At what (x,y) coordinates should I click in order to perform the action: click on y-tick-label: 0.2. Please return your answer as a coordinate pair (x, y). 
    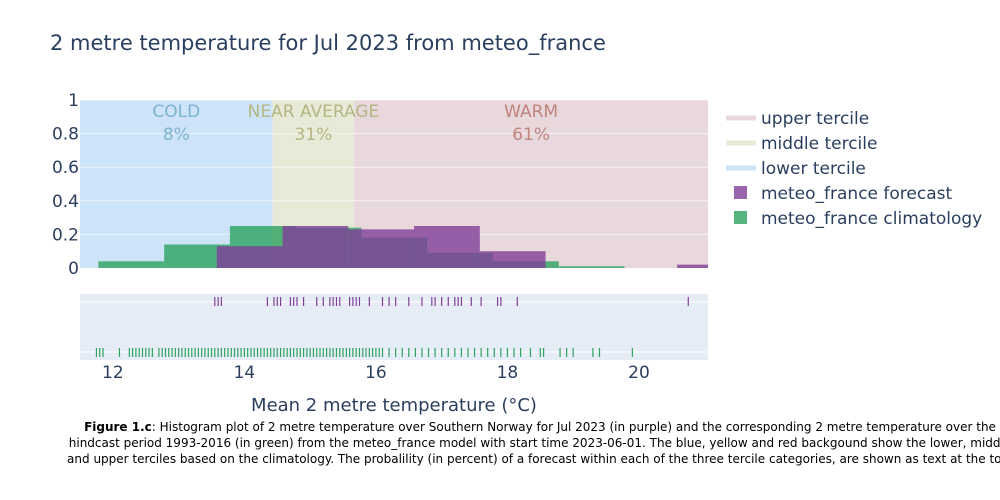
    Looking at the image, I should click on (65, 235).